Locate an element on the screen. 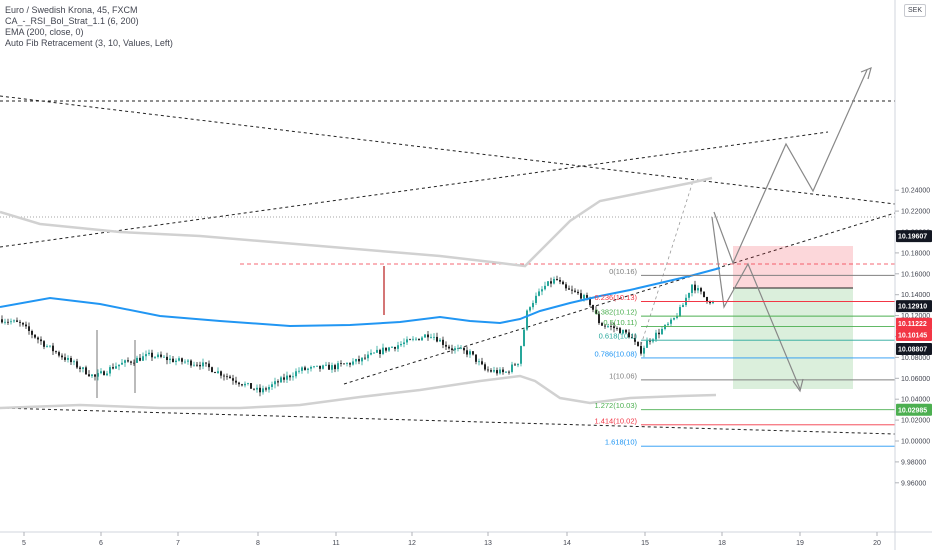  price-tag-label: 10.02985 is located at coordinates (912, 410).